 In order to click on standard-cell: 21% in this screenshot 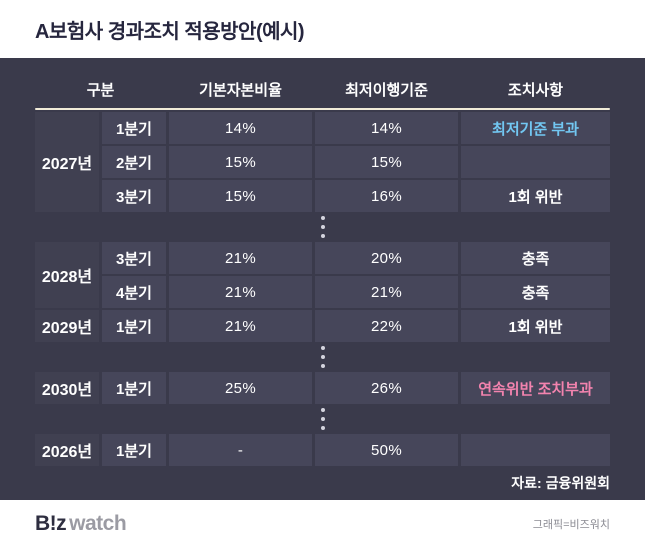, I will do `click(386, 292)`.